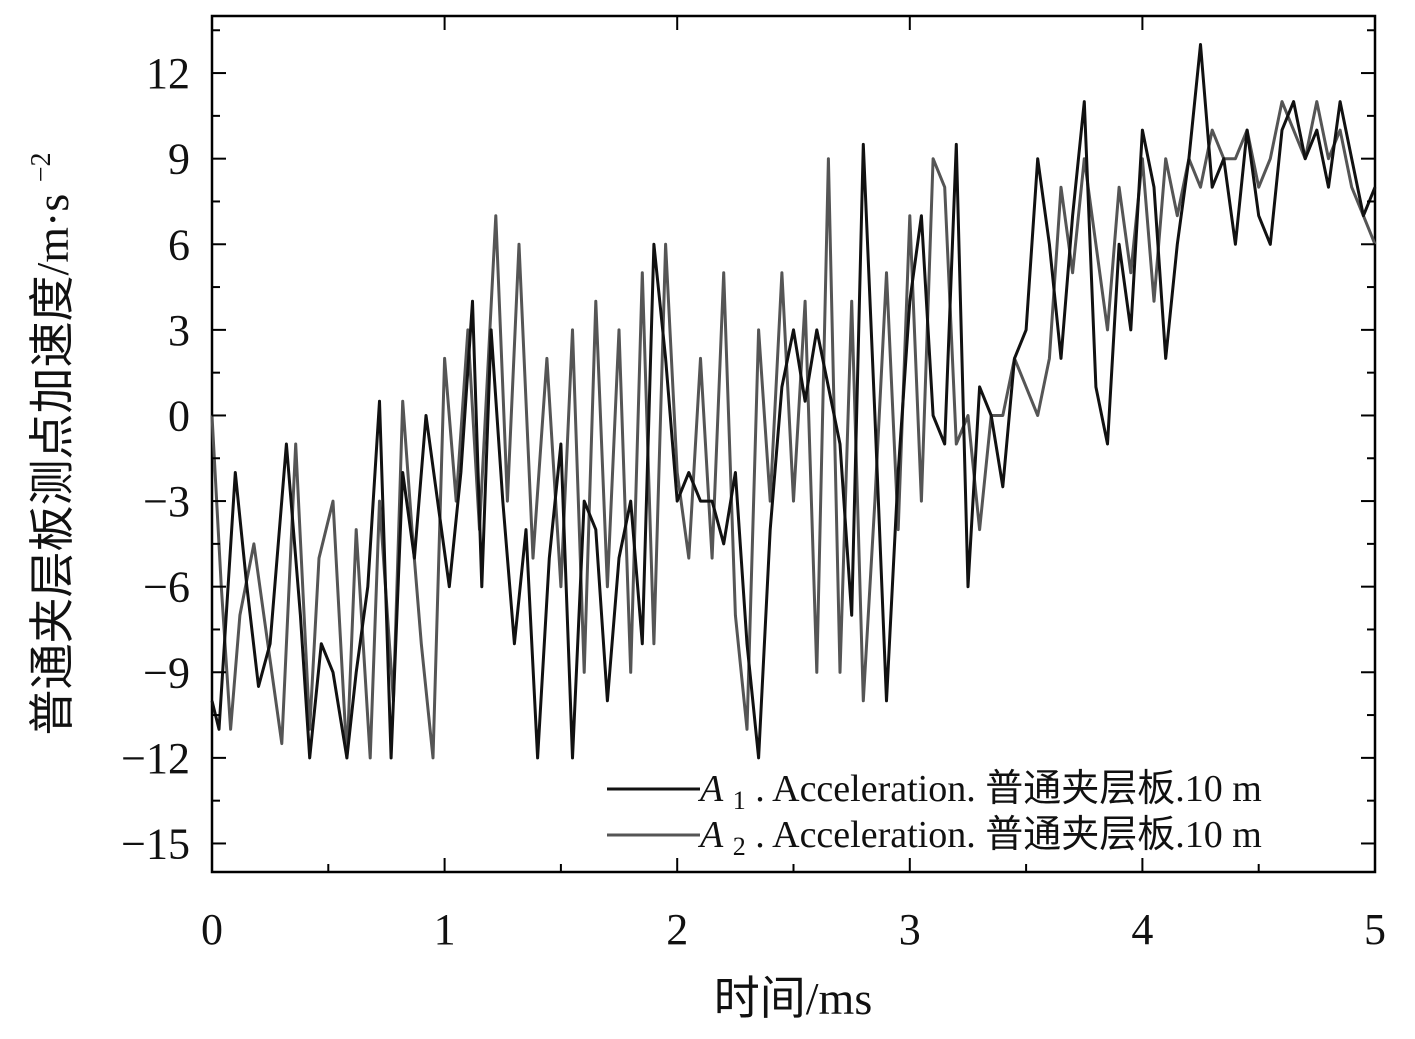 The image size is (1415, 1039). What do you see at coordinates (168, 73) in the screenshot?
I see `y-tick-label: 12` at bounding box center [168, 73].